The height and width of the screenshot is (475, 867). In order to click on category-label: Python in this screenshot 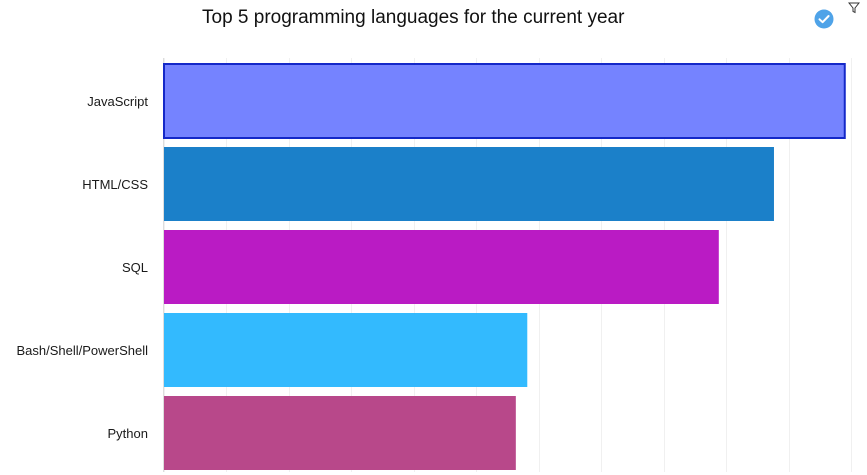, I will do `click(128, 433)`.